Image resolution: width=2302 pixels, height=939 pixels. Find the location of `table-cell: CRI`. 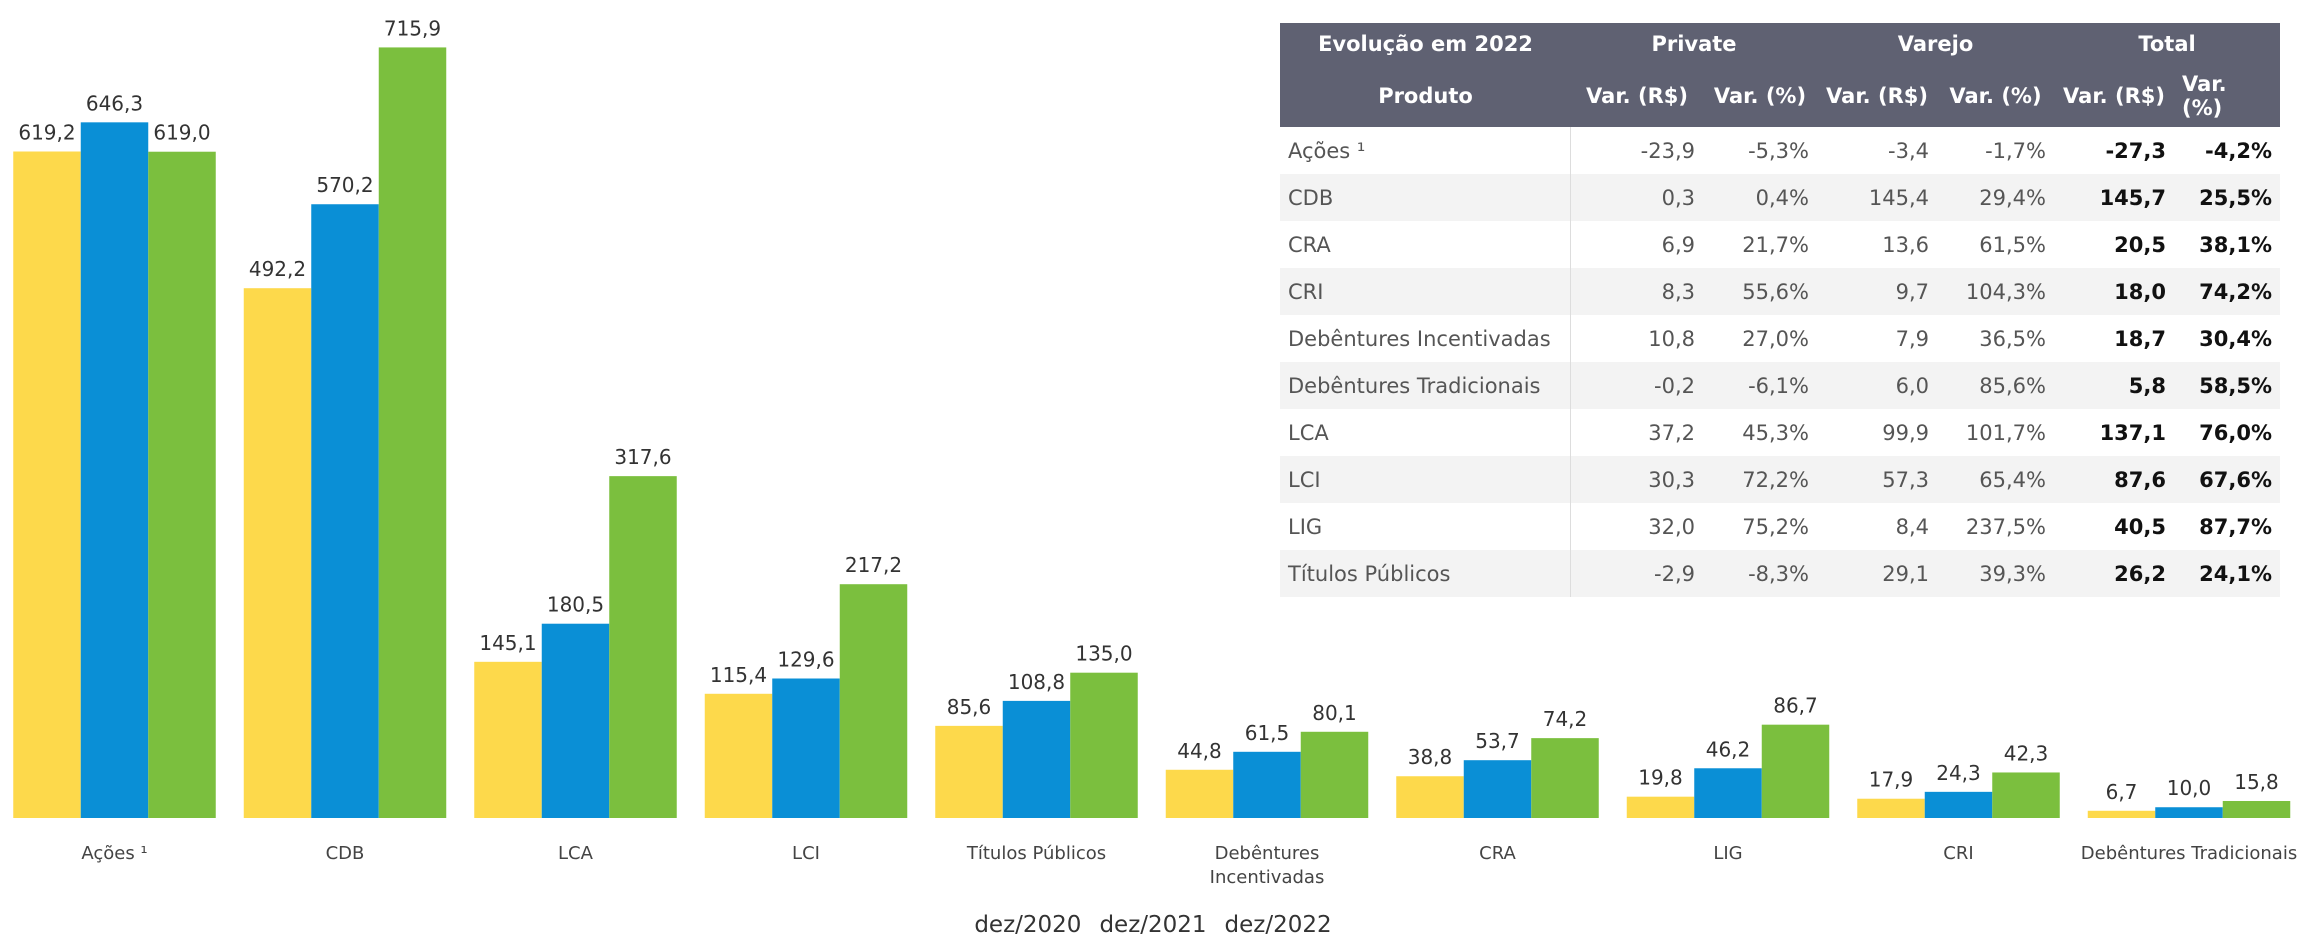

table-cell: CRI is located at coordinates (1425, 291).